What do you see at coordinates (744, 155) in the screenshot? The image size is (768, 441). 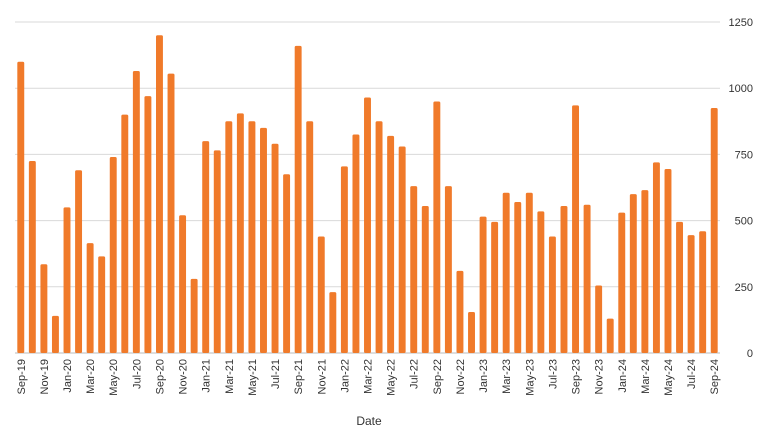 I see `y-tick-label: 750` at bounding box center [744, 155].